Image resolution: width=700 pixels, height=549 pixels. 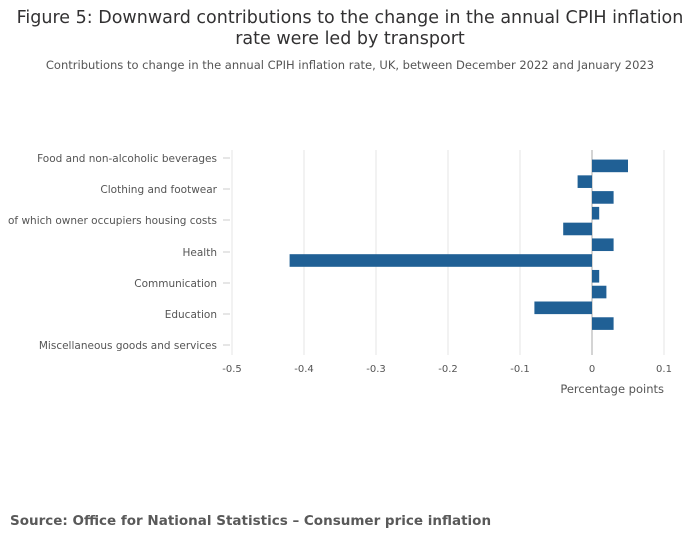 I want to click on category-label: Health, so click(x=200, y=253).